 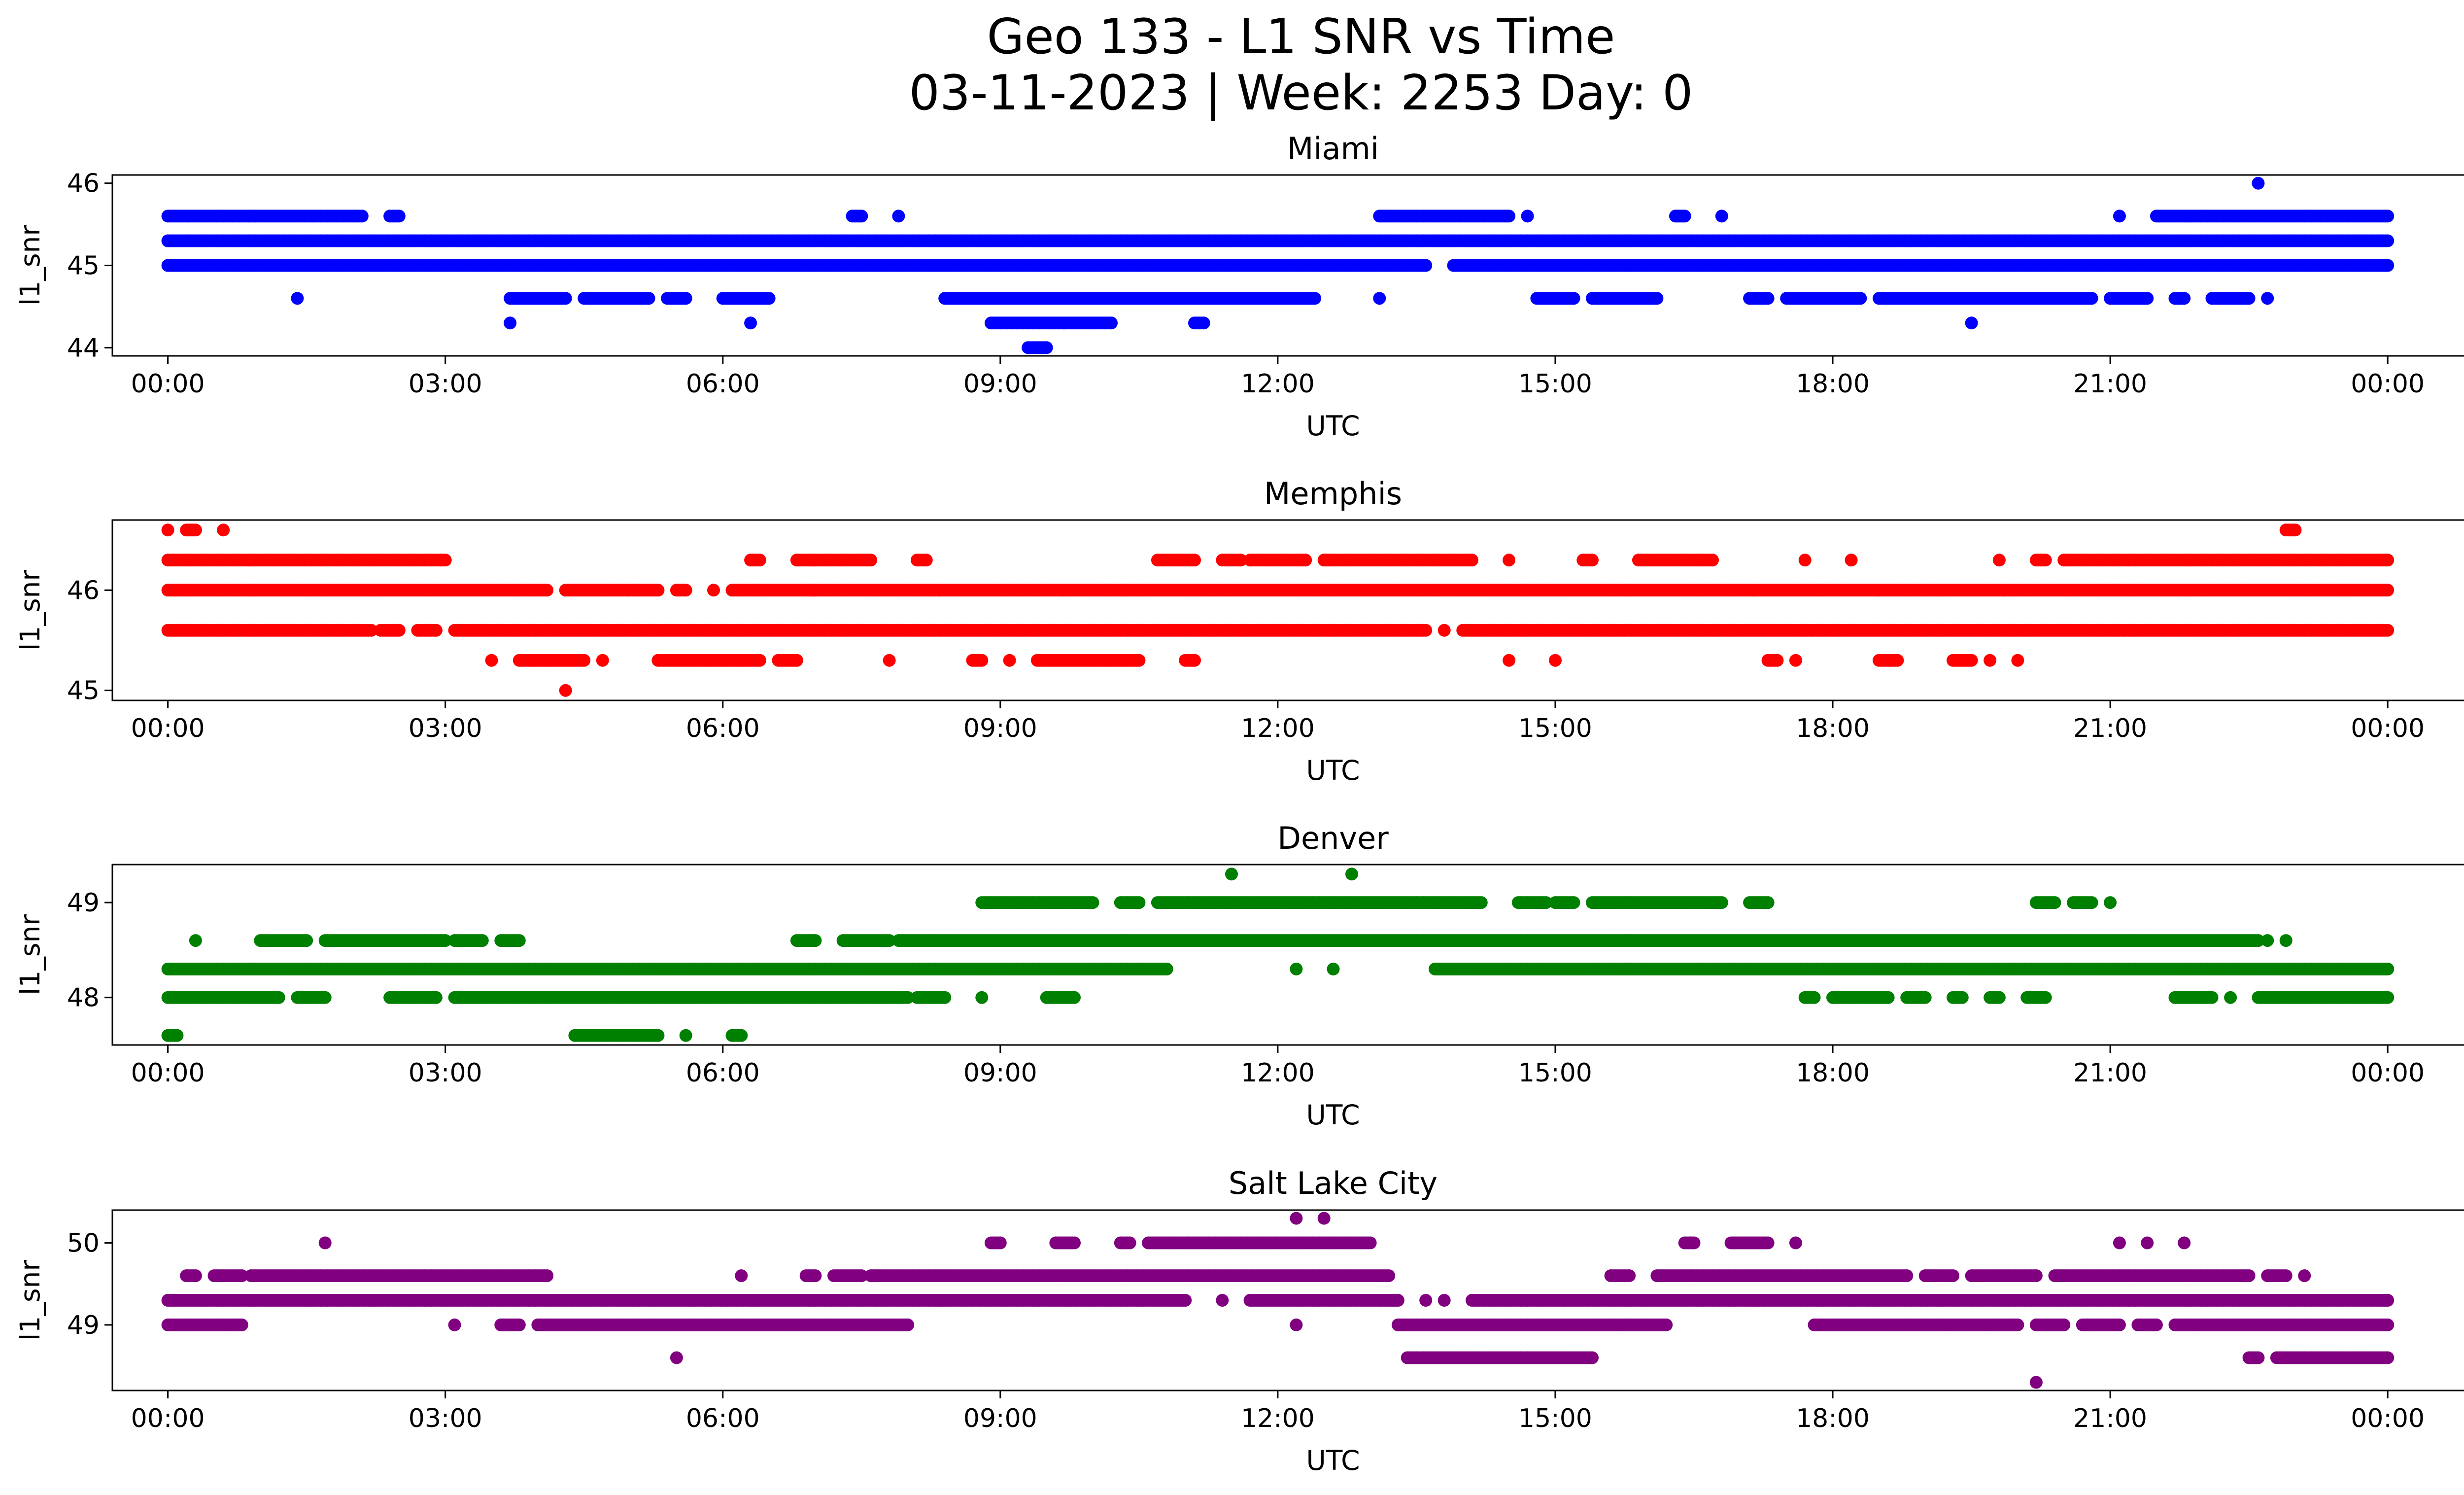 I want to click on y-tick-label: 44, so click(x=83, y=348).